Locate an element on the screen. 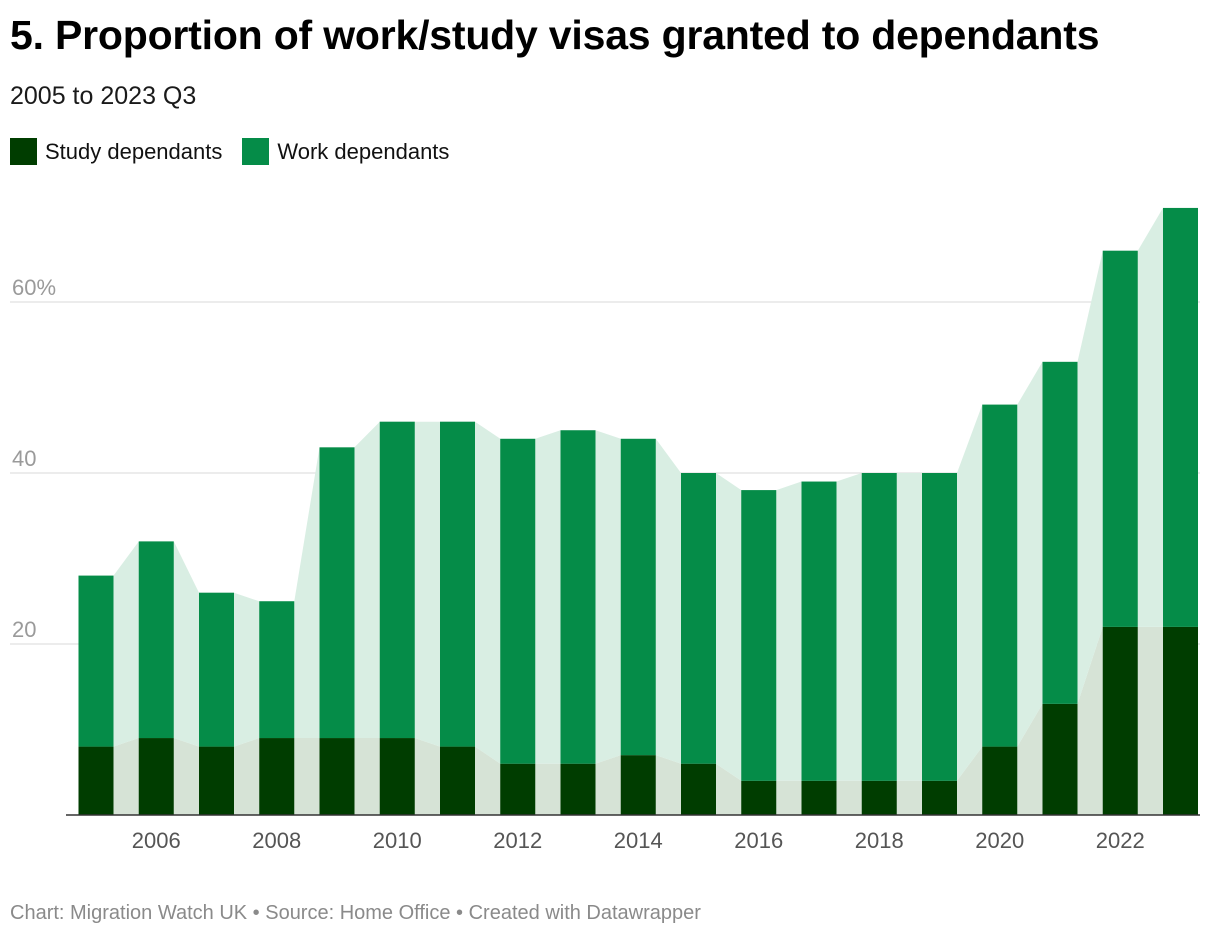  bar-study-2009 is located at coordinates (337, 776).